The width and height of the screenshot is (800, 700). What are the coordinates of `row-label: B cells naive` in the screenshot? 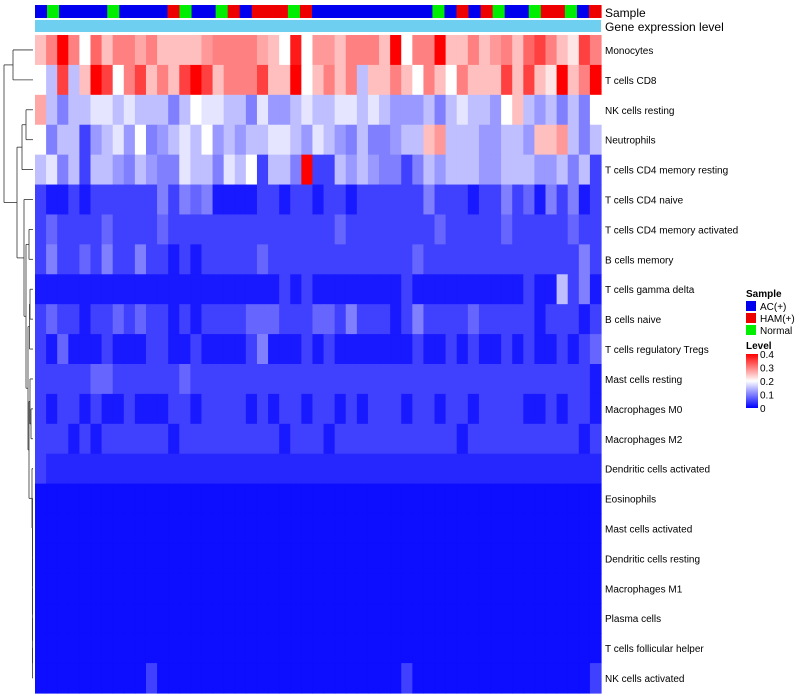 It's located at (633, 320).